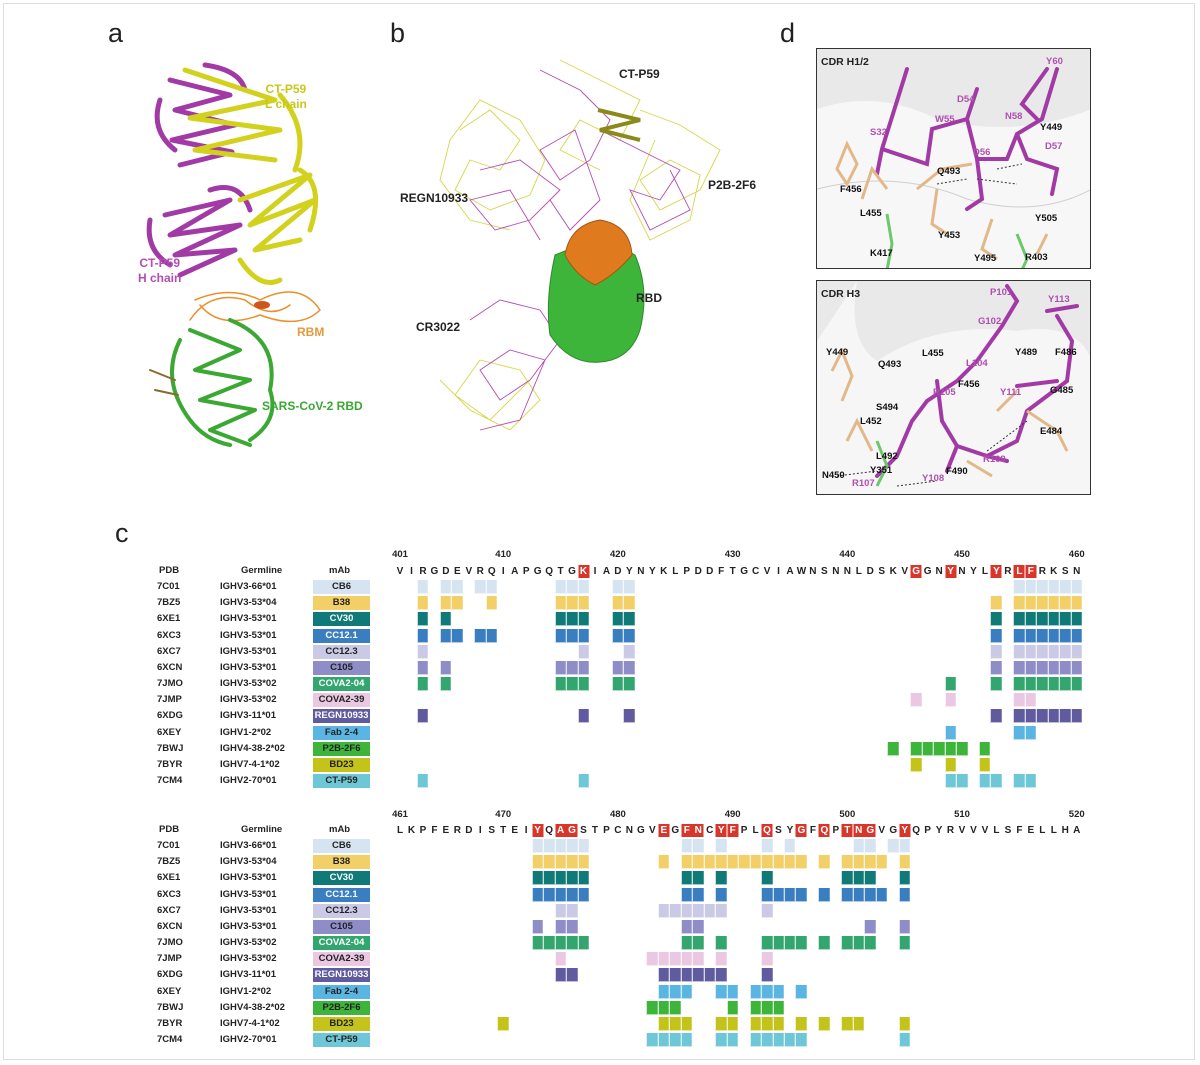  What do you see at coordinates (341, 635) in the screenshot?
I see `mab-name-badge: CC12.1` at bounding box center [341, 635].